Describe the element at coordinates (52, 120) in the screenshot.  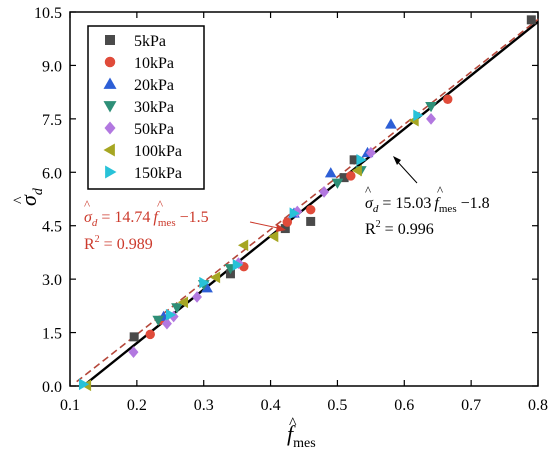
I see `y-tick-label: 7.5` at that location.